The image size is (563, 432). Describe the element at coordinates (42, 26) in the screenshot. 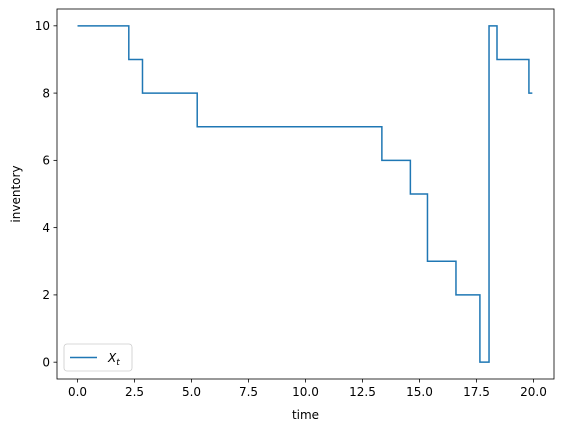

I see `y-tick-label: 10` at that location.